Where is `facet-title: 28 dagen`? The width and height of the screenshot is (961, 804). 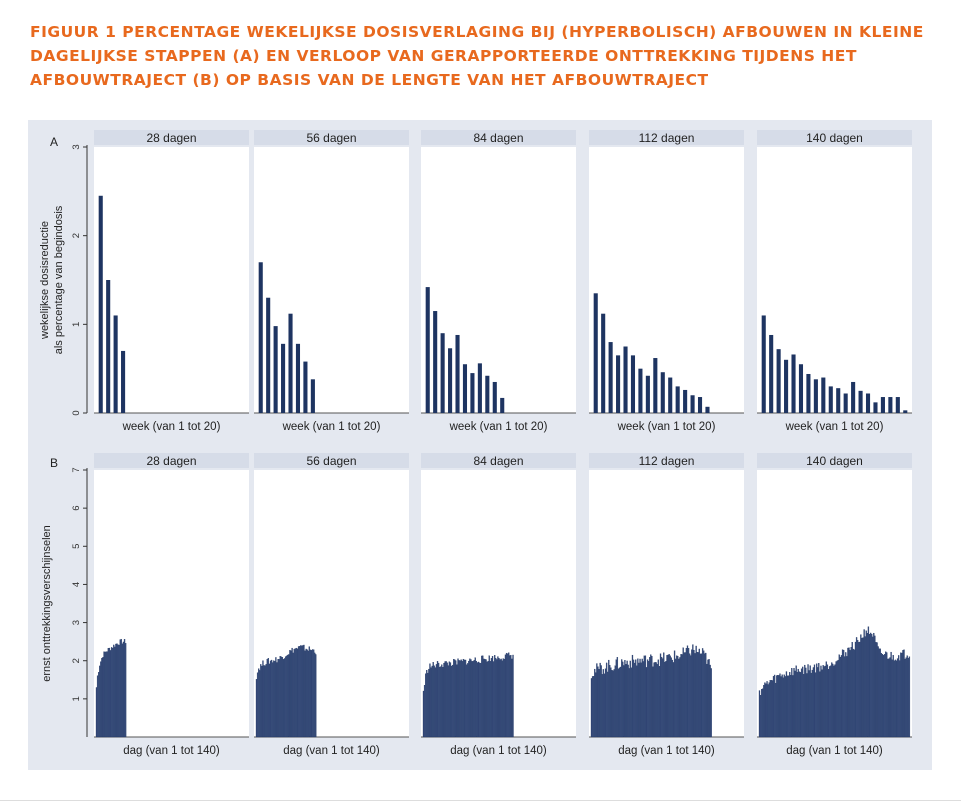 facet-title: 28 dagen is located at coordinates (171, 461).